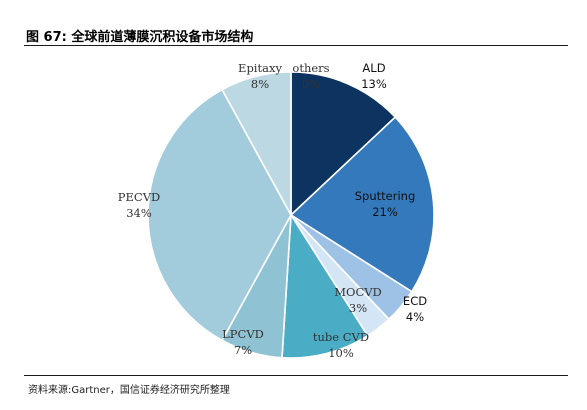 This screenshot has height=410, width=587. Describe the element at coordinates (358, 308) in the screenshot. I see `slice-percent-mocvd: 3%` at that location.